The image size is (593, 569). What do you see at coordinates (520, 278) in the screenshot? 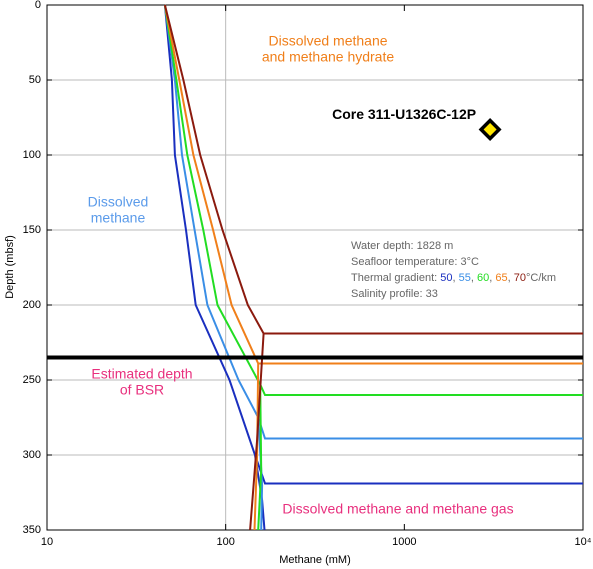
I see `legend-text: 70` at bounding box center [520, 278].